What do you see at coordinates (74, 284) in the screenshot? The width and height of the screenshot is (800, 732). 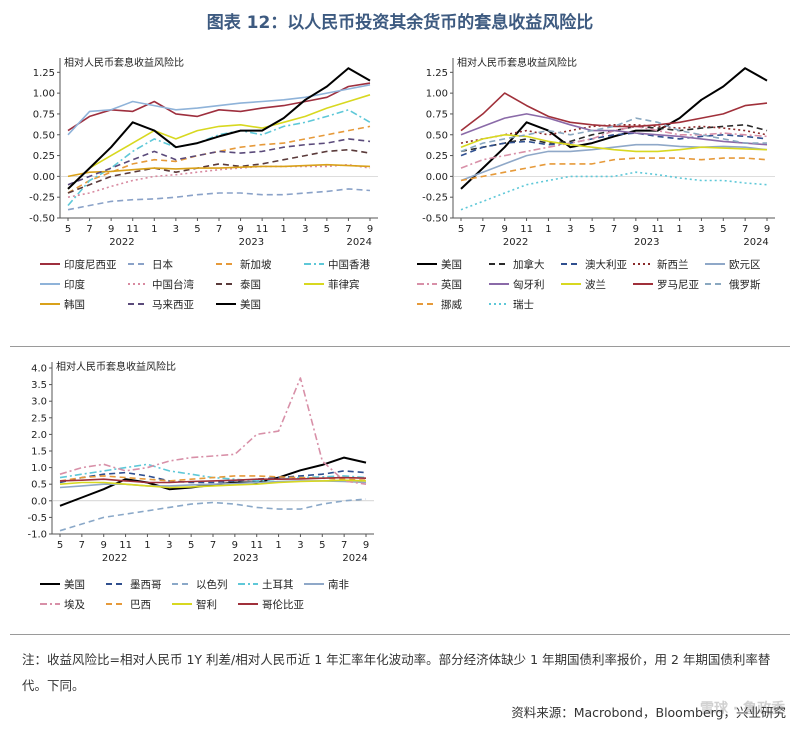 I see `legend-label: 印度` at bounding box center [74, 284].